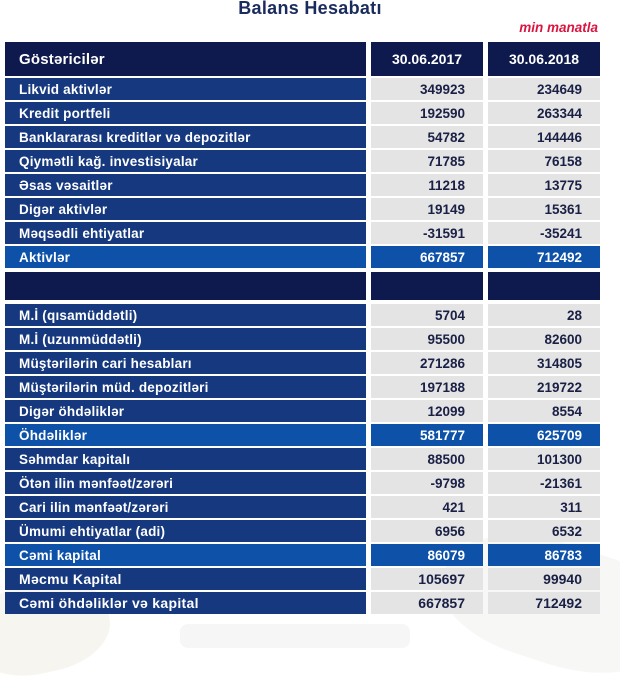 This screenshot has height=696, width=620. I want to click on table-row: Məcmu Kapital 105697 99940, so click(302, 579).